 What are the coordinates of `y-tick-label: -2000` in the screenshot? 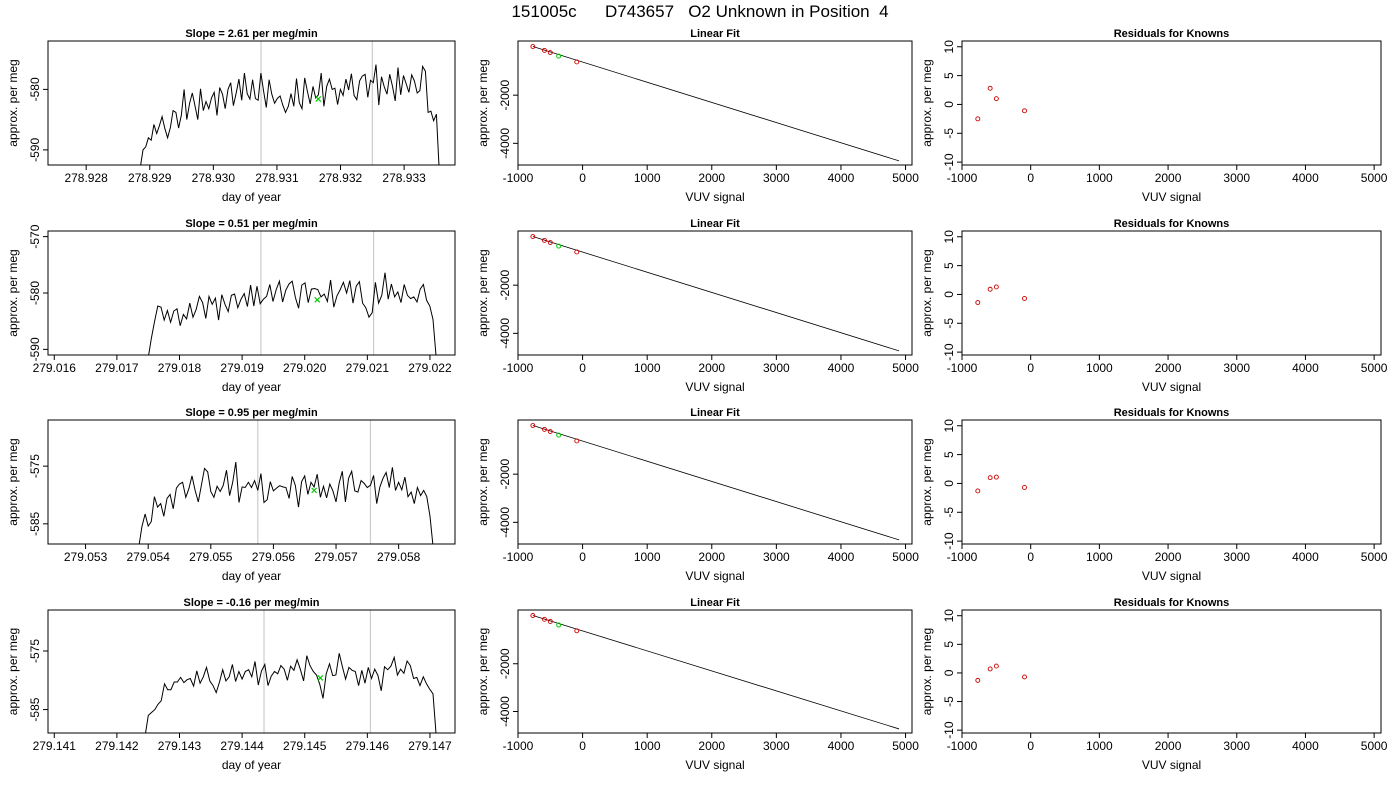 It's located at (505, 663).